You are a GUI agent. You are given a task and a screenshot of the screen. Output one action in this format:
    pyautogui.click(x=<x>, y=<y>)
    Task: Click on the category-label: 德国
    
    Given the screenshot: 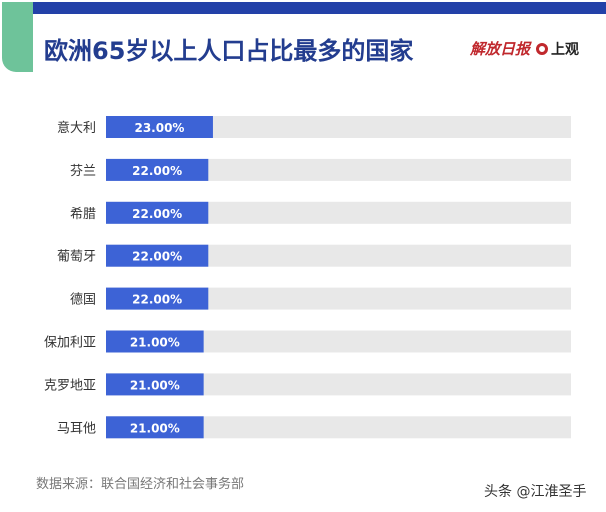 What is the action you would take?
    pyautogui.click(x=83, y=300)
    